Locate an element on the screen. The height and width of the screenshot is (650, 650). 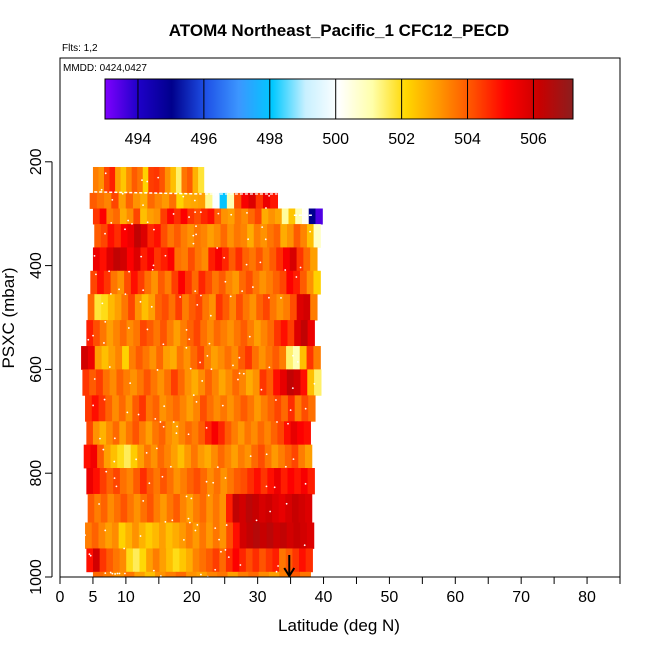
y-axis-label: PSXC (mbar) is located at coordinates (9, 317).